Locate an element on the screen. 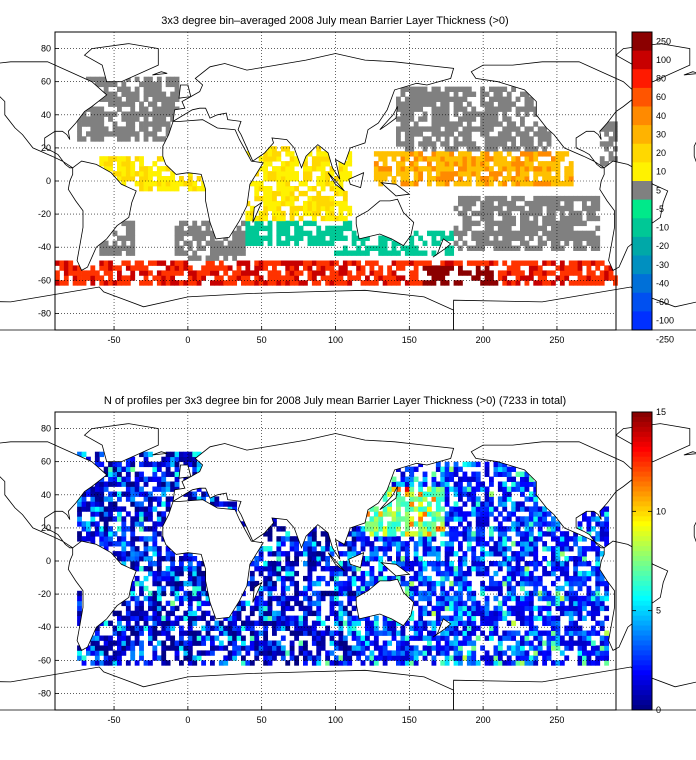  colorbar-swatch is located at coordinates (642, 598).